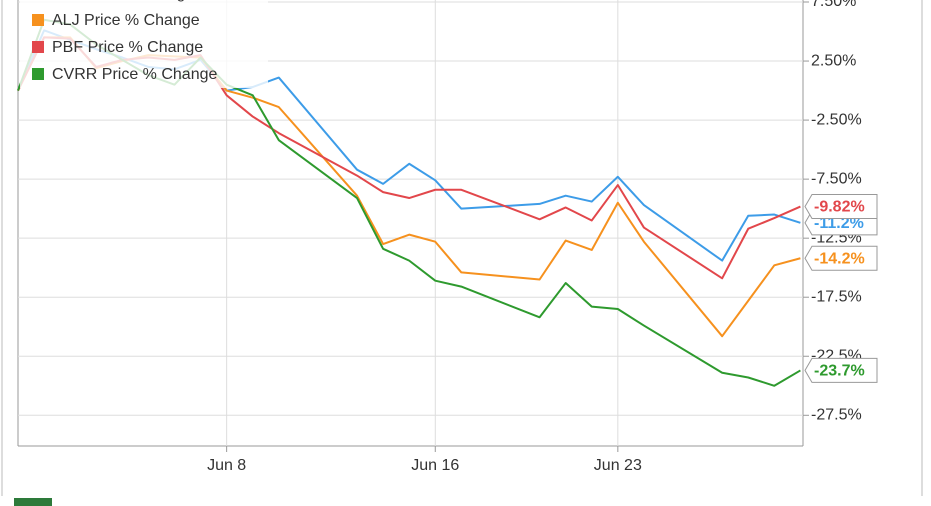 This screenshot has height=506, width=931. Describe the element at coordinates (226, 465) in the screenshot. I see `x-tick-label: Jun 8` at that location.